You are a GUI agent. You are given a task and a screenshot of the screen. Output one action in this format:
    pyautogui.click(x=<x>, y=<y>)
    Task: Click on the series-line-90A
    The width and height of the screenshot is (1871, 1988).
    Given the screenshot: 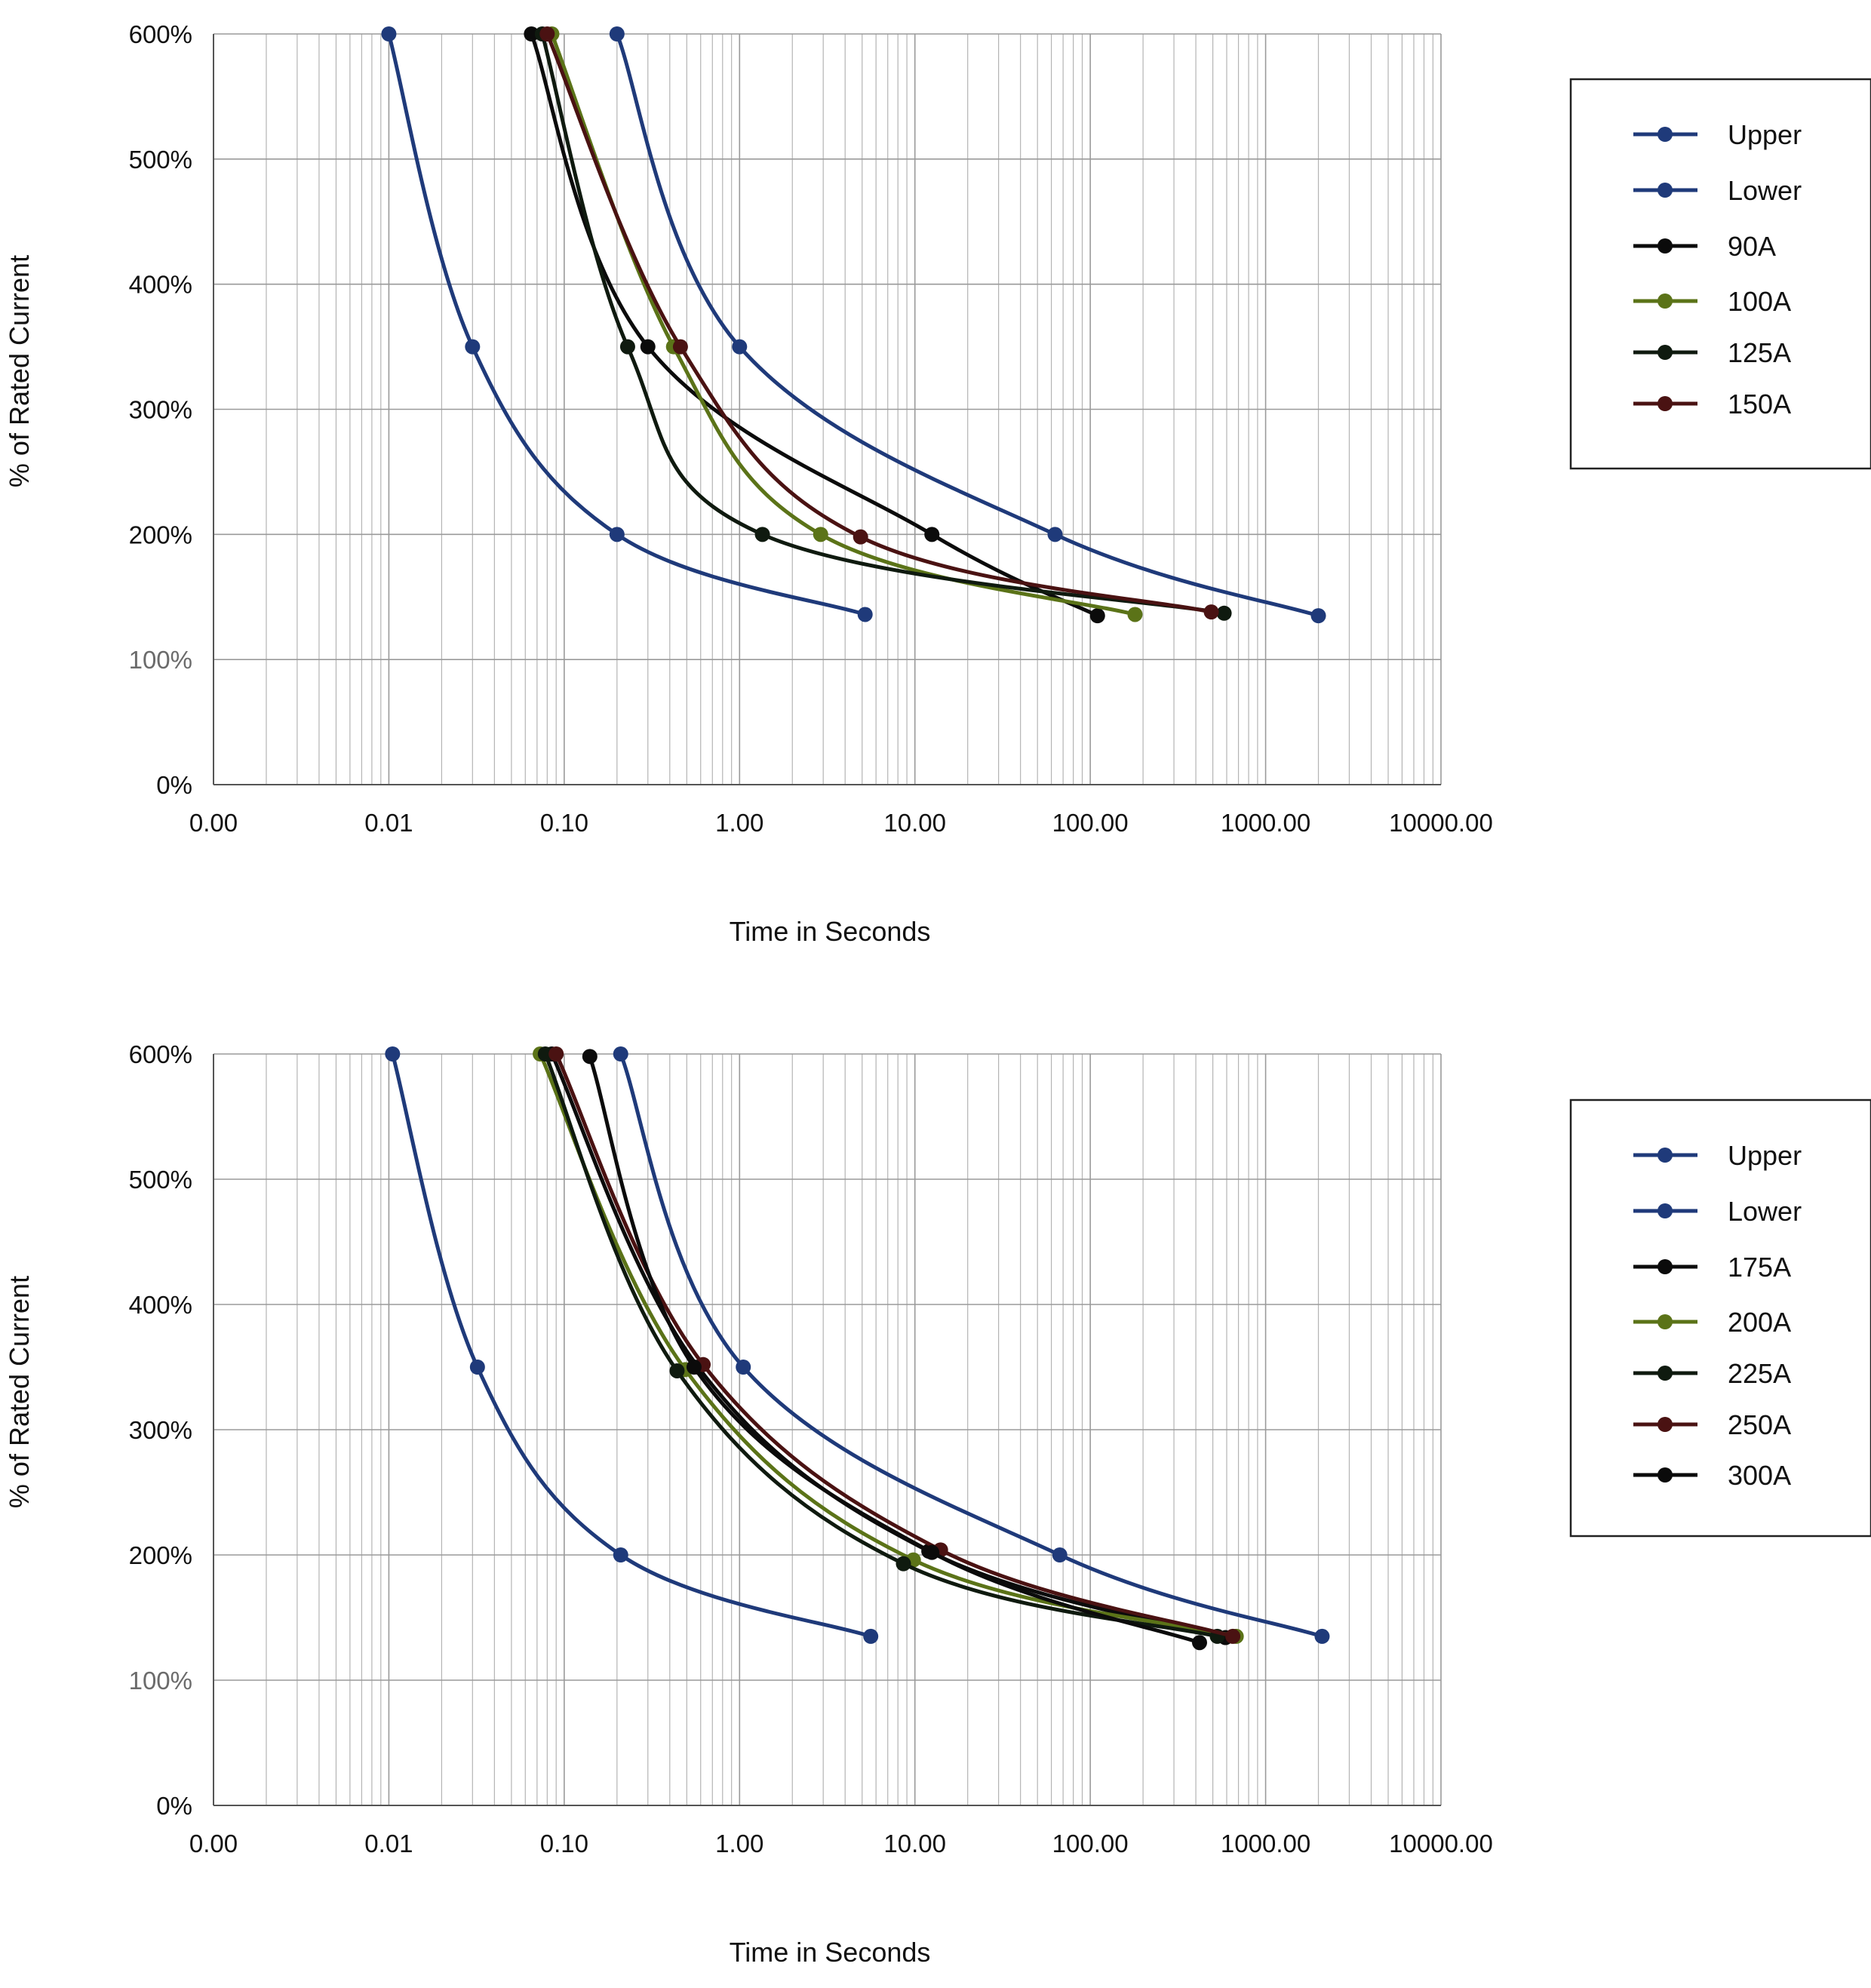 What is the action you would take?
    pyautogui.click(x=814, y=325)
    